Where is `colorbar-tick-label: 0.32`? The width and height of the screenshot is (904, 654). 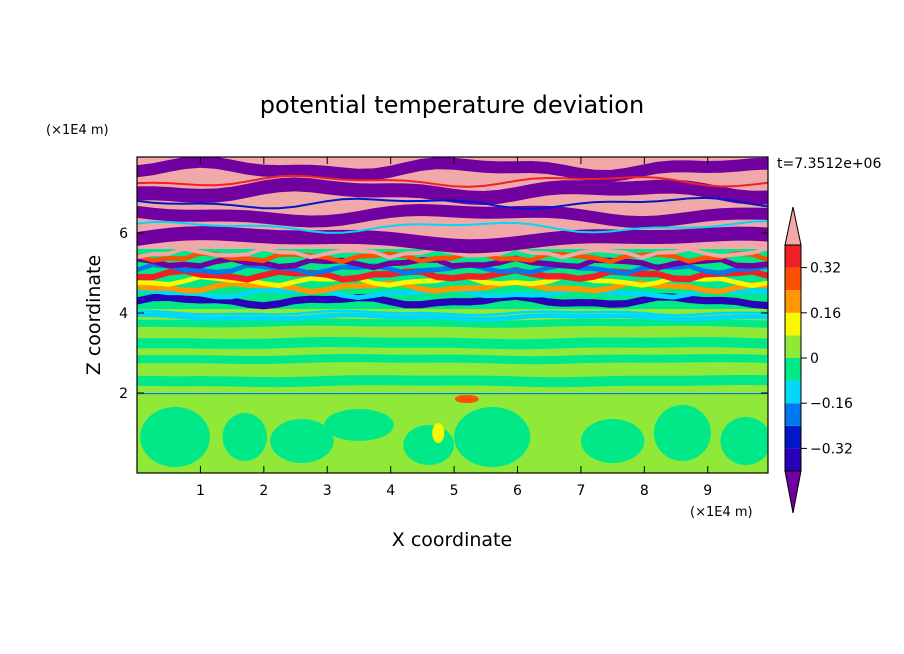 colorbar-tick-label: 0.32 is located at coordinates (825, 269).